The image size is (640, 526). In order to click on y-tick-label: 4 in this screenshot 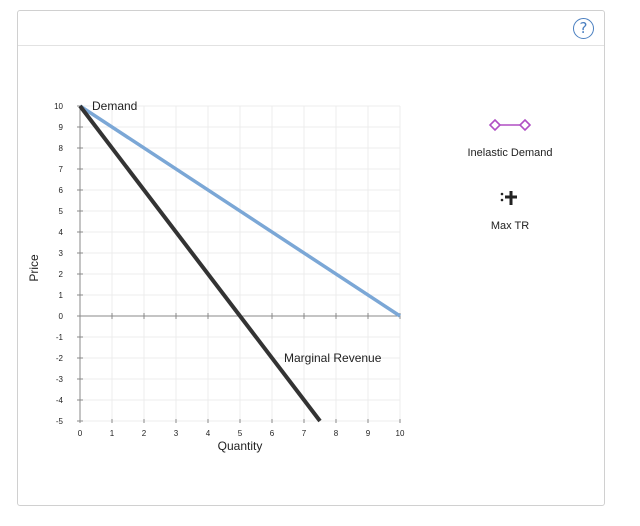, I will do `click(61, 232)`.